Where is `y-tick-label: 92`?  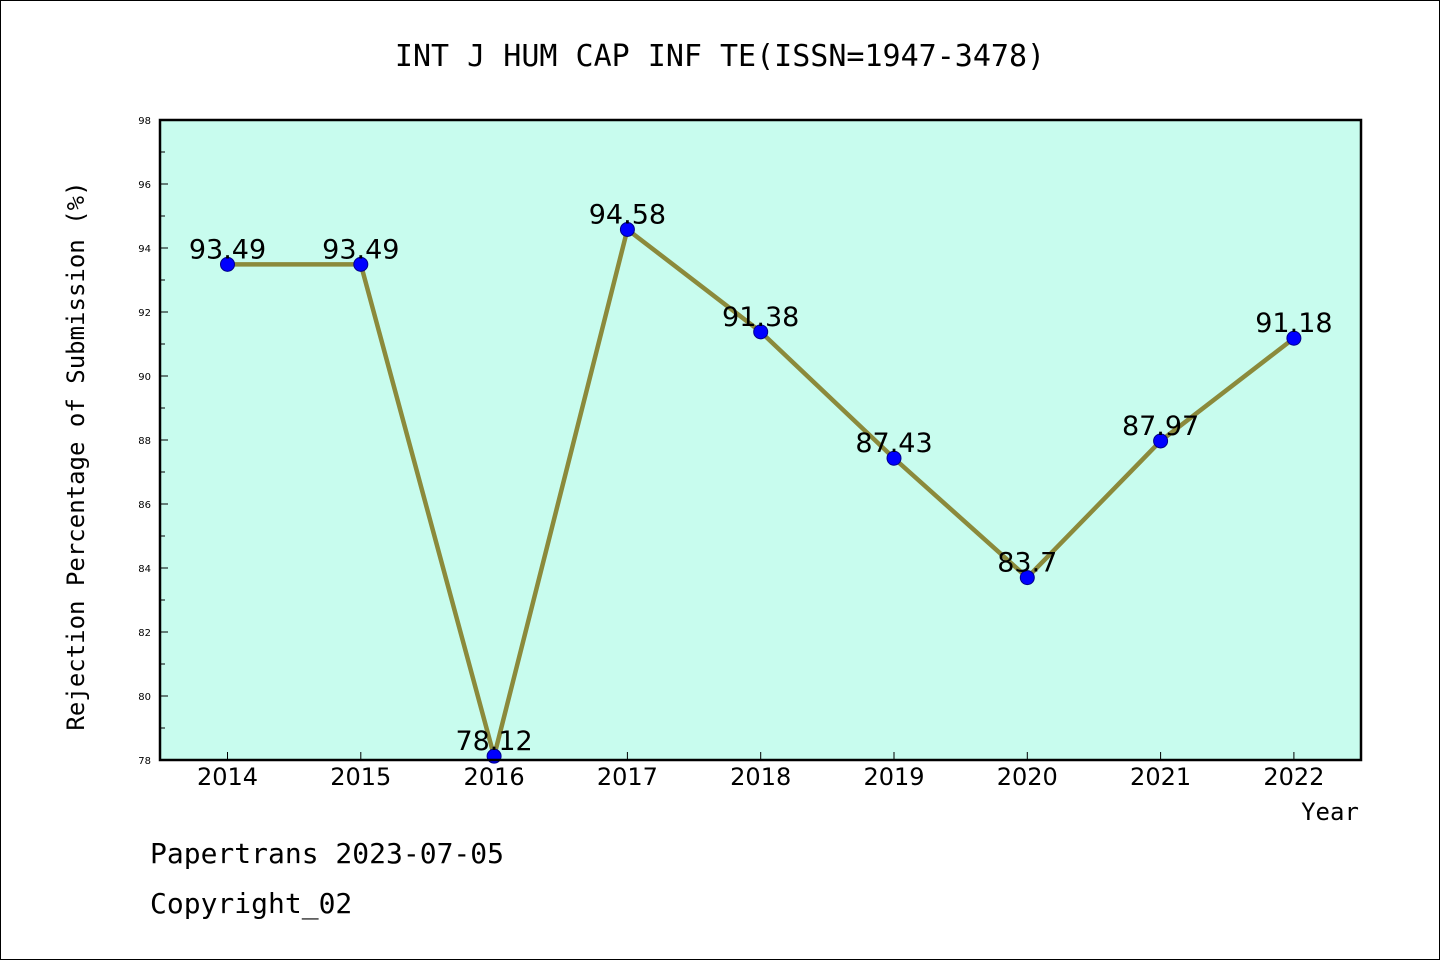
y-tick-label: 92 is located at coordinates (144, 313).